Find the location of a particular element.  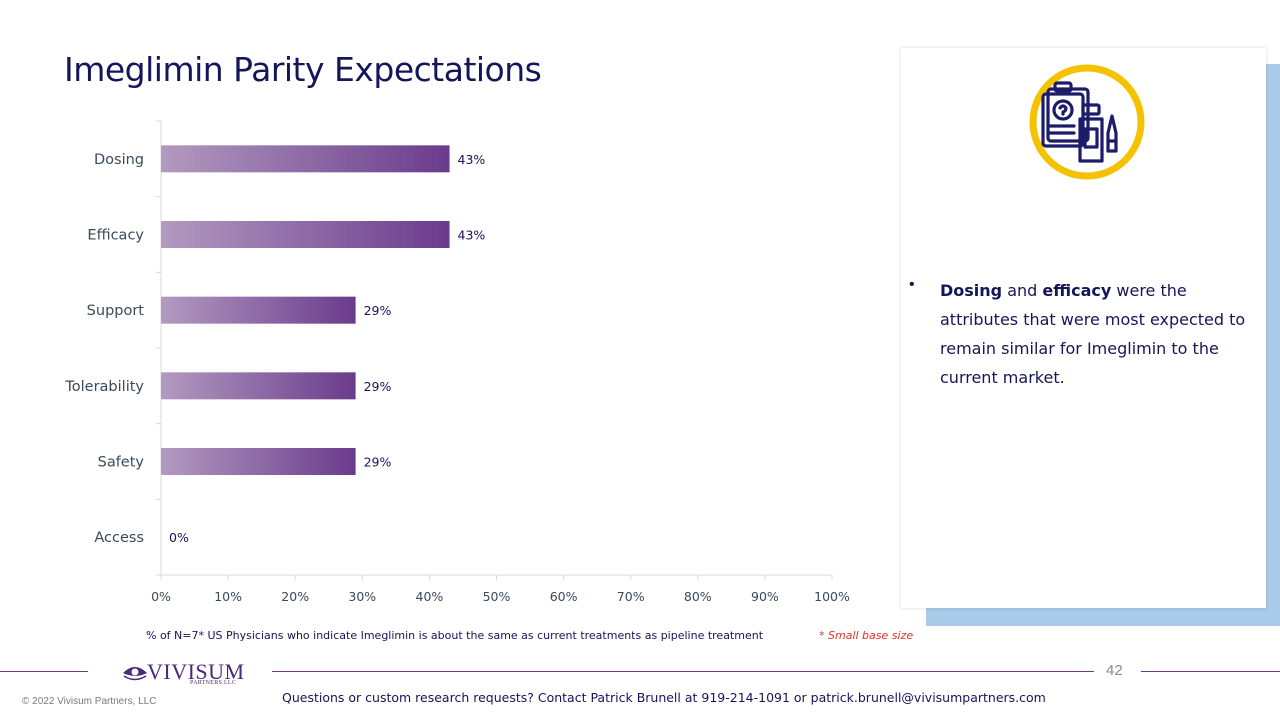

x-tick-label: 20% is located at coordinates (295, 596).